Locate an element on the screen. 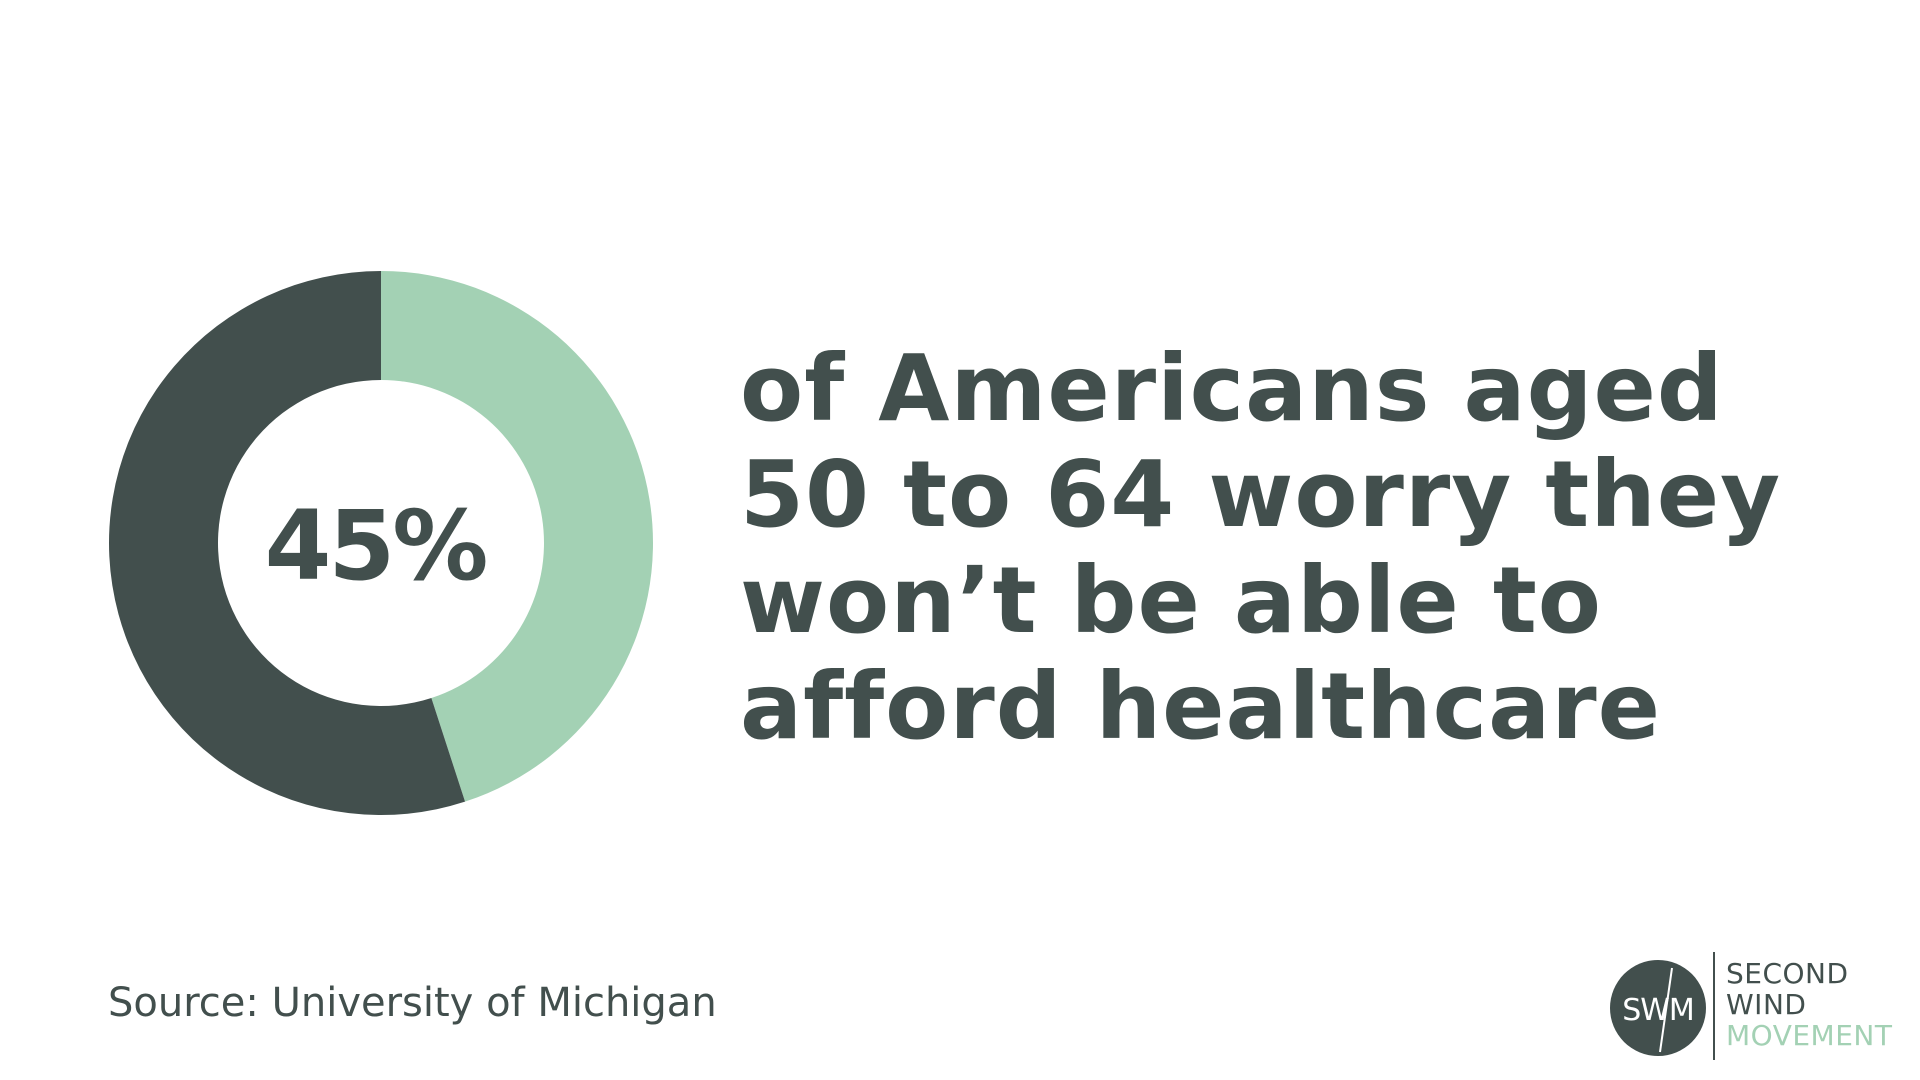 The height and width of the screenshot is (1080, 1920). logo-monogram-circle: SWM is located at coordinates (1658, 1008).